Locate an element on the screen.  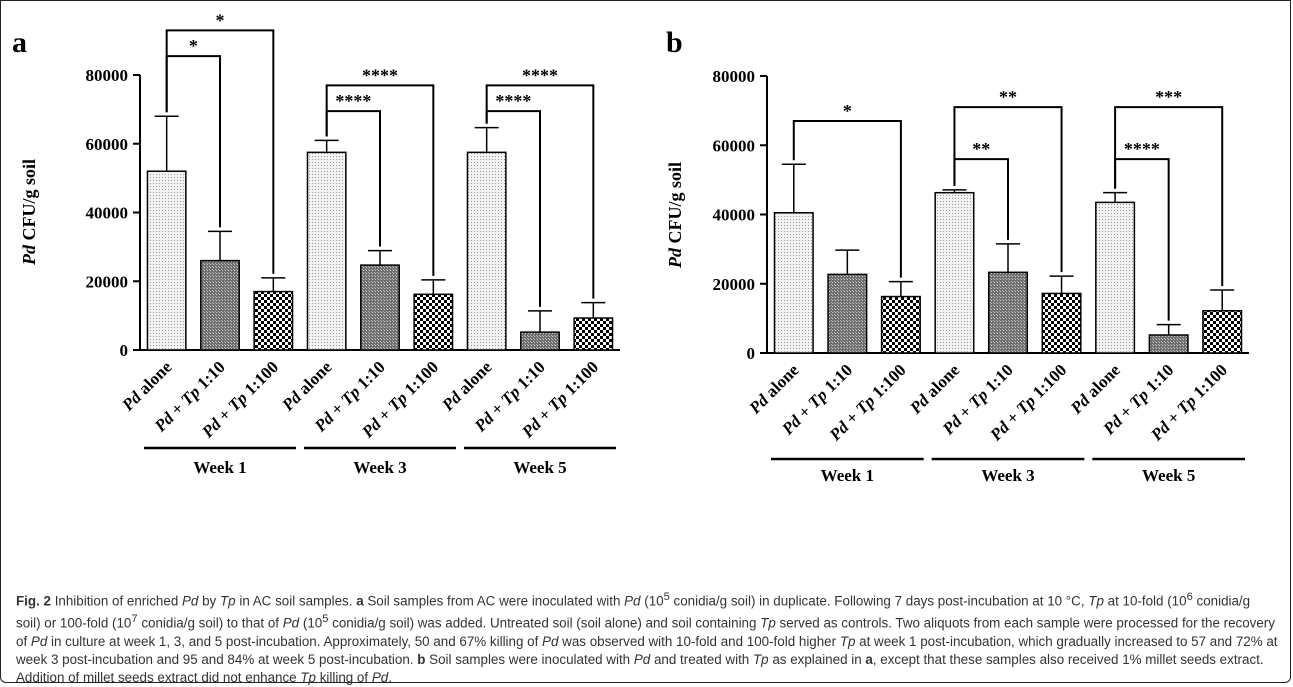
caption-text: Soil samples were inoculated with is located at coordinates (529, 659).